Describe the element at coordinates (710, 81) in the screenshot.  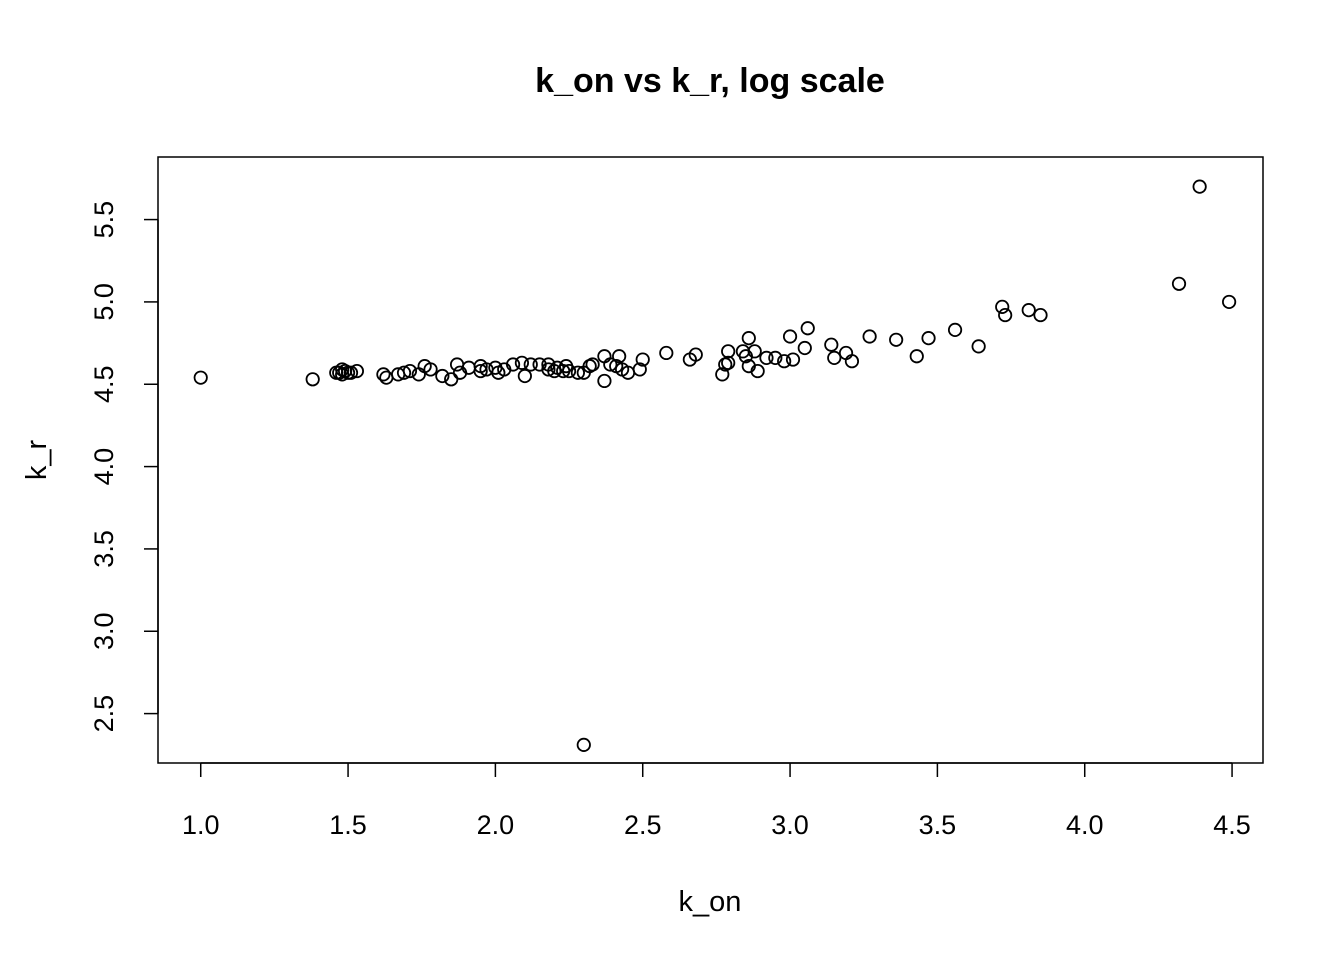
I see `chart-title: k_on vs k_r, log scale` at that location.